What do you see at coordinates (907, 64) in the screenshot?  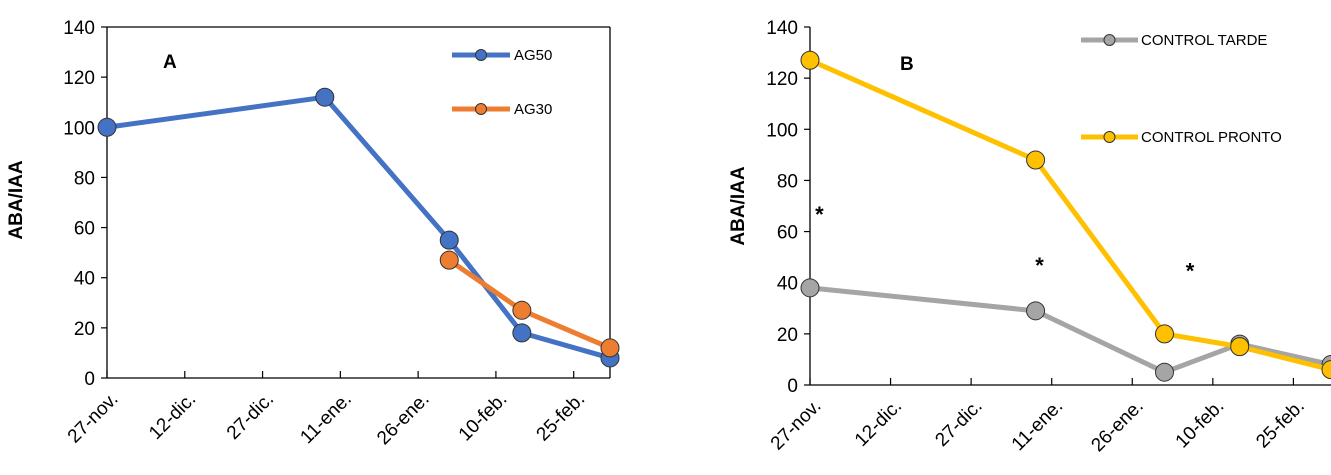 I see `panel-label: B` at bounding box center [907, 64].